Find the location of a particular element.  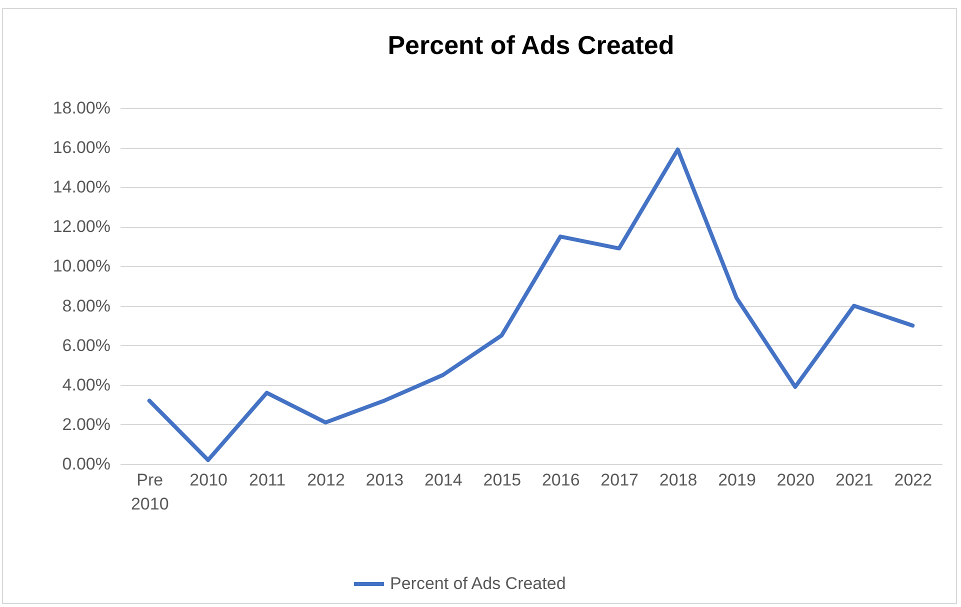

x-tick-label: 2020 is located at coordinates (795, 480).